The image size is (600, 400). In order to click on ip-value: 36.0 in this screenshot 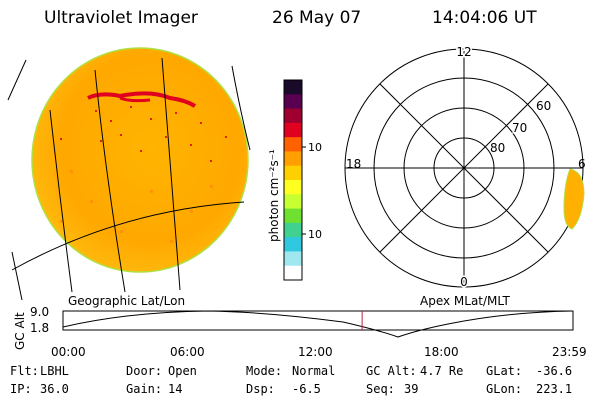, I will do `click(54, 389)`.